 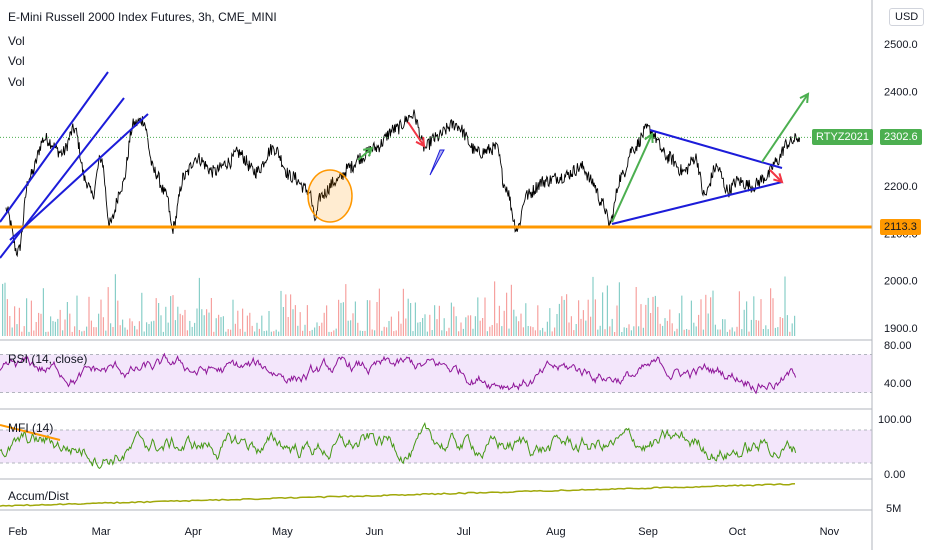 I want to click on time-tick-label: Jun, so click(x=375, y=532).